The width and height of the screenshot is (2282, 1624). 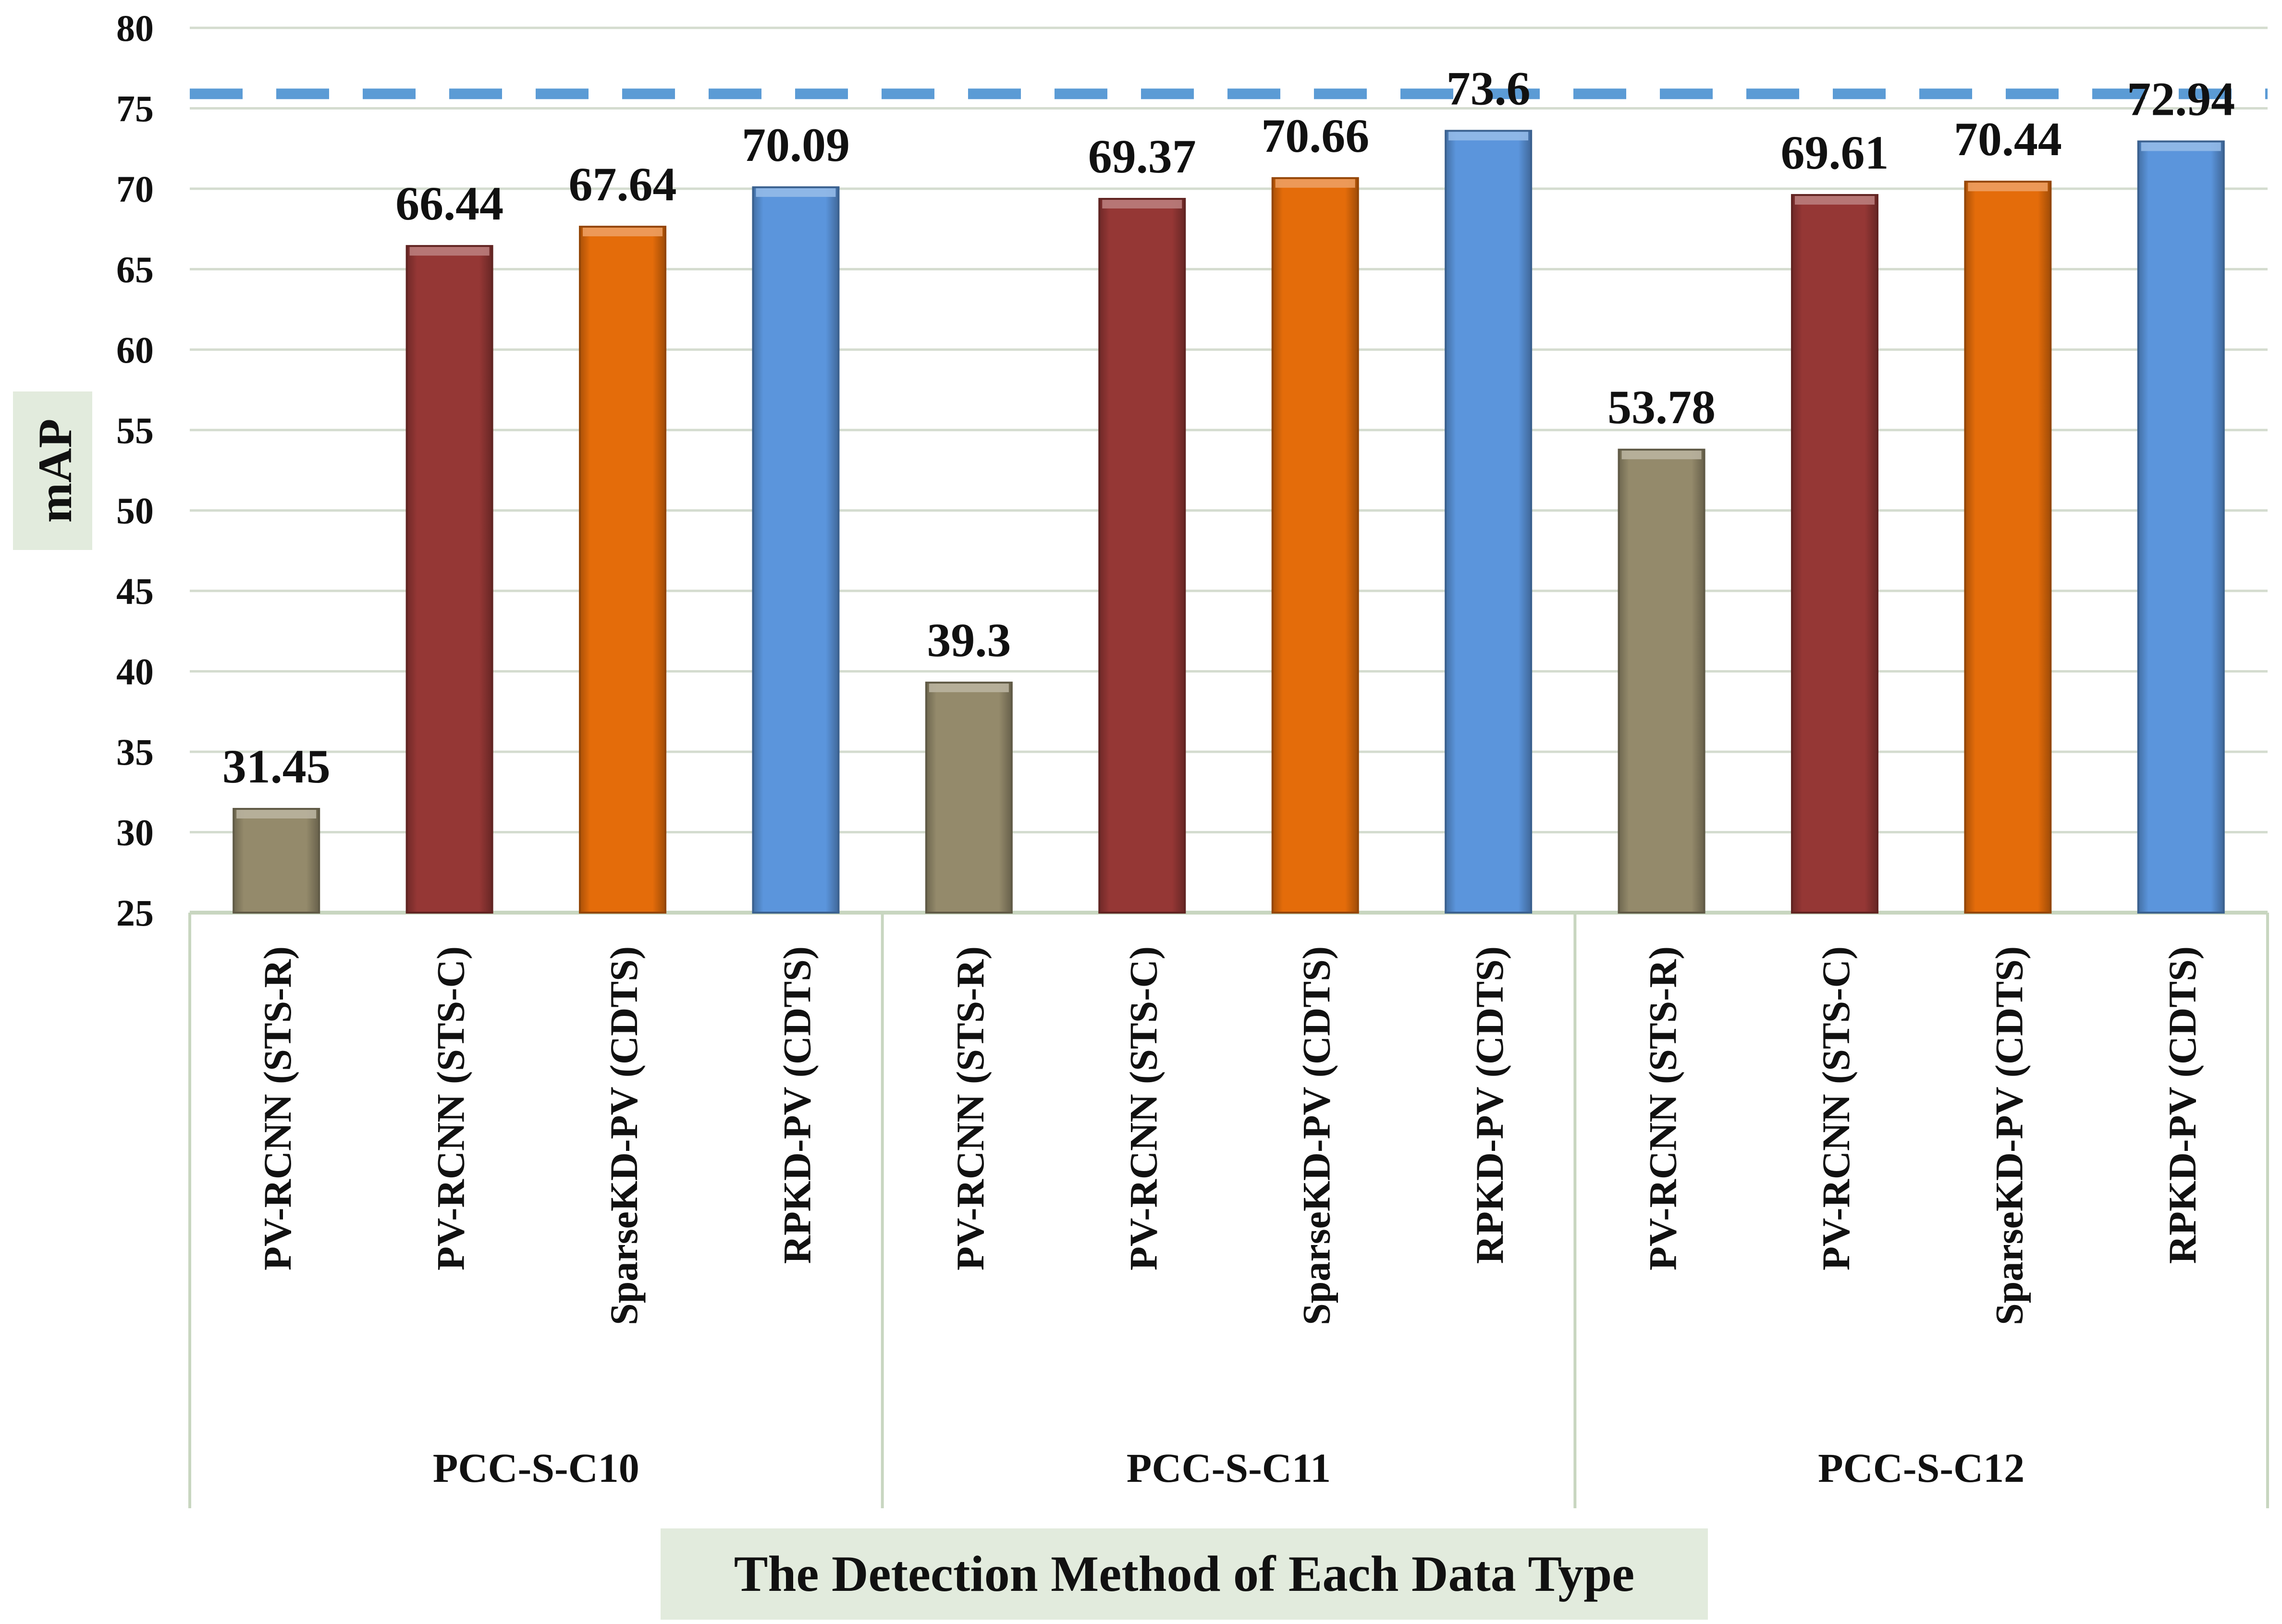 What do you see at coordinates (276, 766) in the screenshot?
I see `value-label: 31.45` at bounding box center [276, 766].